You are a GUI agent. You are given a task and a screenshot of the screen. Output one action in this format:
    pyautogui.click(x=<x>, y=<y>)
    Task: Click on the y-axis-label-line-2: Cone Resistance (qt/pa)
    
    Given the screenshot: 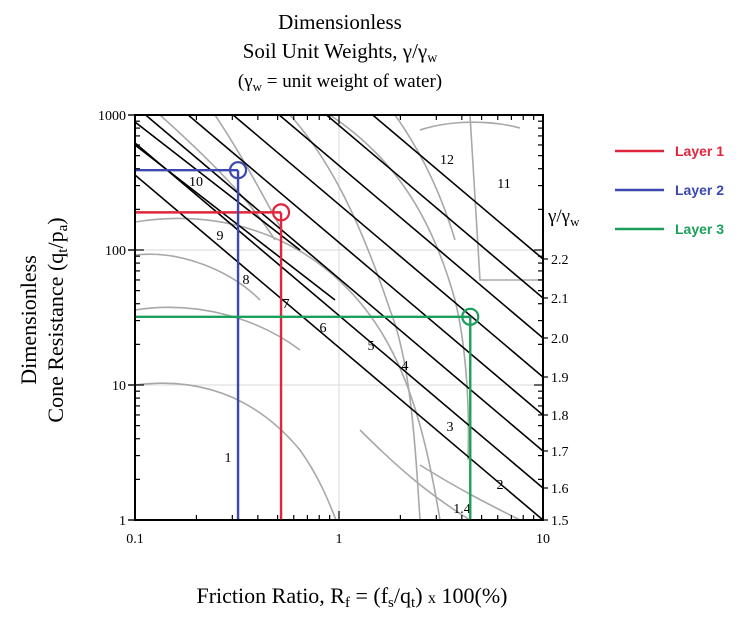 What is the action you would take?
    pyautogui.click(x=57, y=319)
    